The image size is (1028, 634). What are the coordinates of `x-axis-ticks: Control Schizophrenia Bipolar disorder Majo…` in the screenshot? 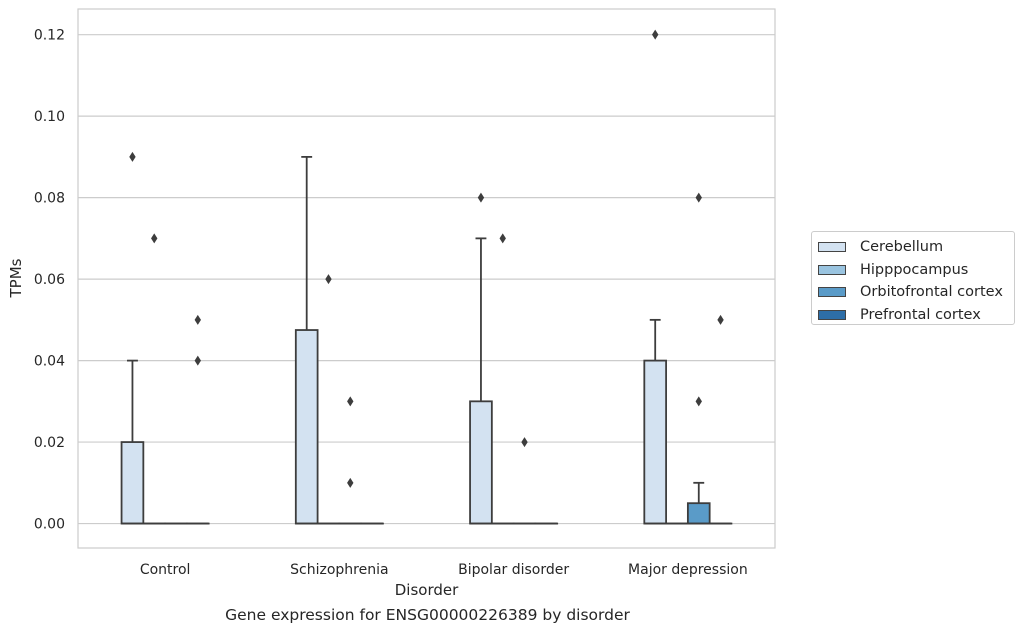 It's located at (444, 570).